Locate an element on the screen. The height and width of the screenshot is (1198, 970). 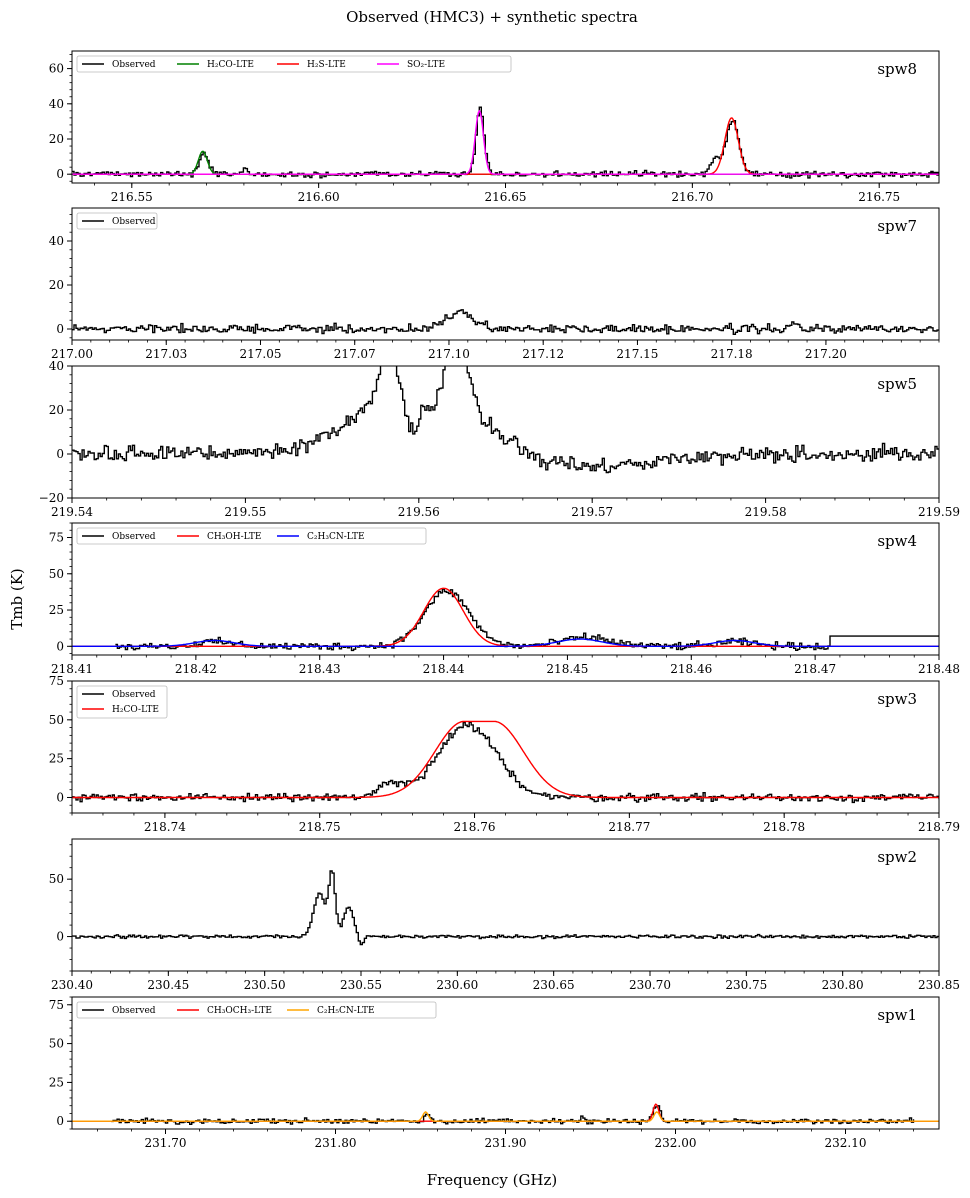
axes-frame-spw3 is located at coordinates (505, 747).